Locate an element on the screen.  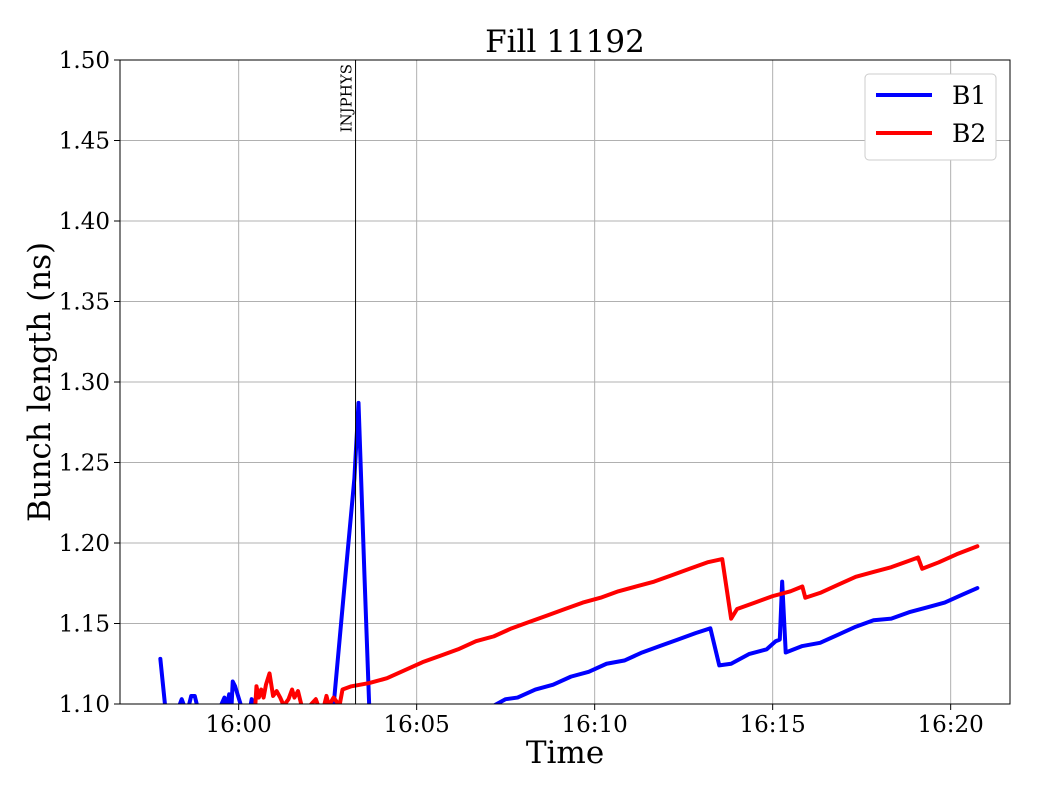
y-tick-label: 1.40 is located at coordinates (84, 222).